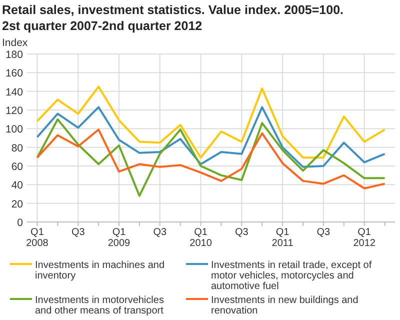 The width and height of the screenshot is (400, 320). I want to click on x-tick-label: Q1 2011, so click(283, 238).